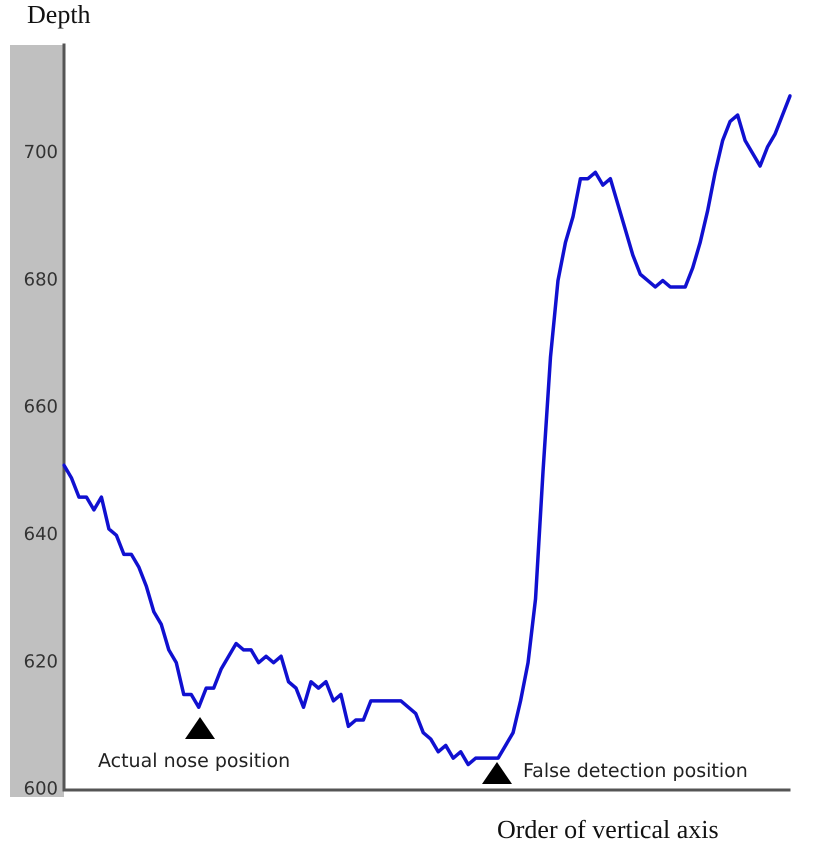 This screenshot has height=860, width=827. I want to click on y-tick-label: 600, so click(41, 789).